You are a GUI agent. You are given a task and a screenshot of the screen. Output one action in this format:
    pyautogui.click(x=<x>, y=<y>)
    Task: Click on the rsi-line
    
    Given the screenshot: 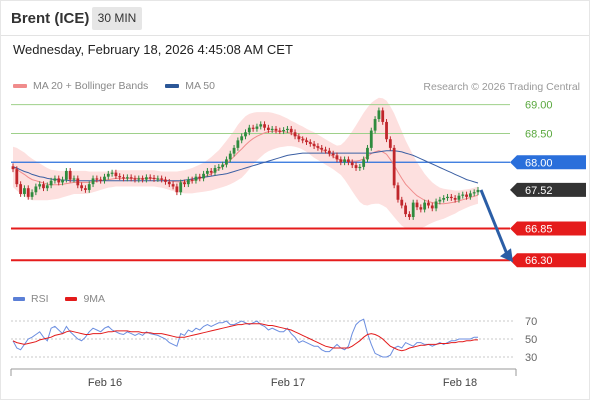 What is the action you would take?
    pyautogui.click(x=245, y=338)
    